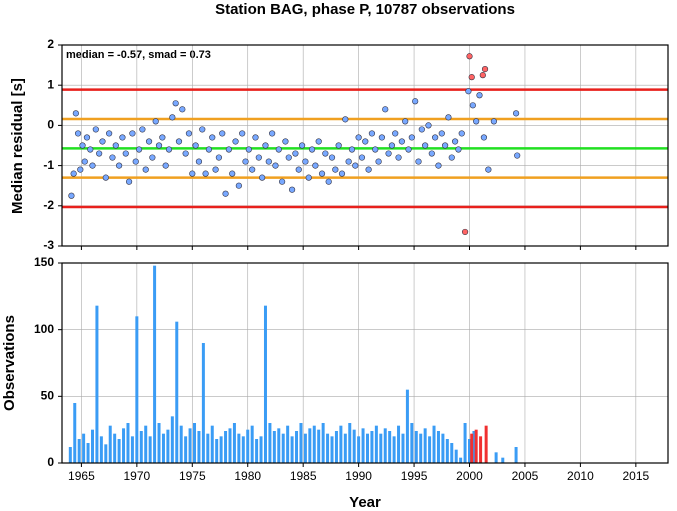 Image resolution: width=677 pixels, height=511 pixels. What do you see at coordinates (50, 462) in the screenshot?
I see `y-tick-label: 0` at bounding box center [50, 462].